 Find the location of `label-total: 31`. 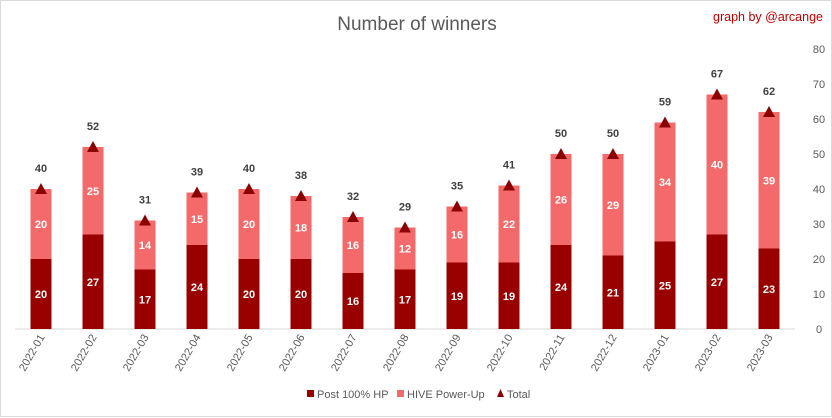

label-total: 31 is located at coordinates (145, 201).